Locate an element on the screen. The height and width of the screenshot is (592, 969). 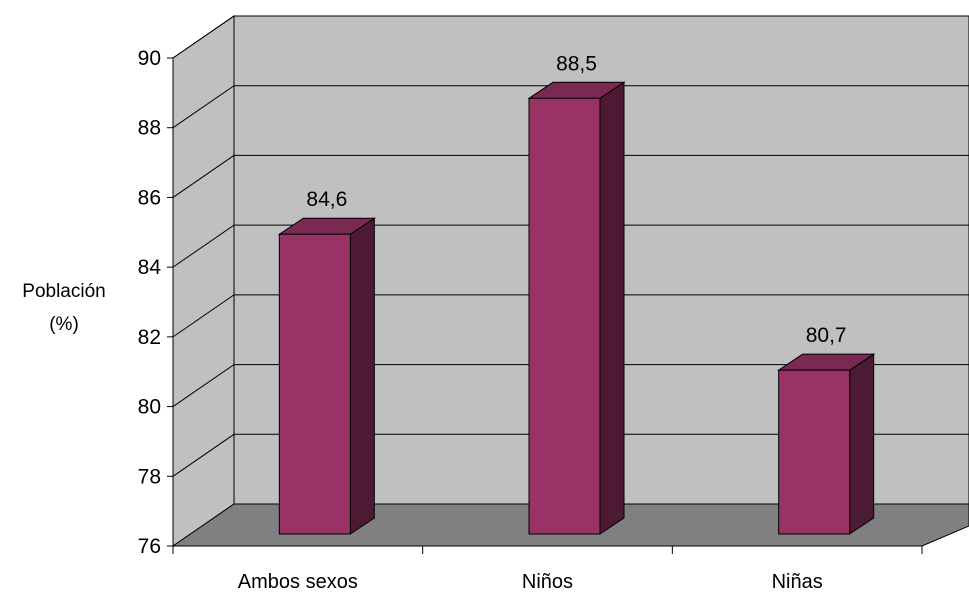
y-axis-label: Población (%) is located at coordinates (63, 308).